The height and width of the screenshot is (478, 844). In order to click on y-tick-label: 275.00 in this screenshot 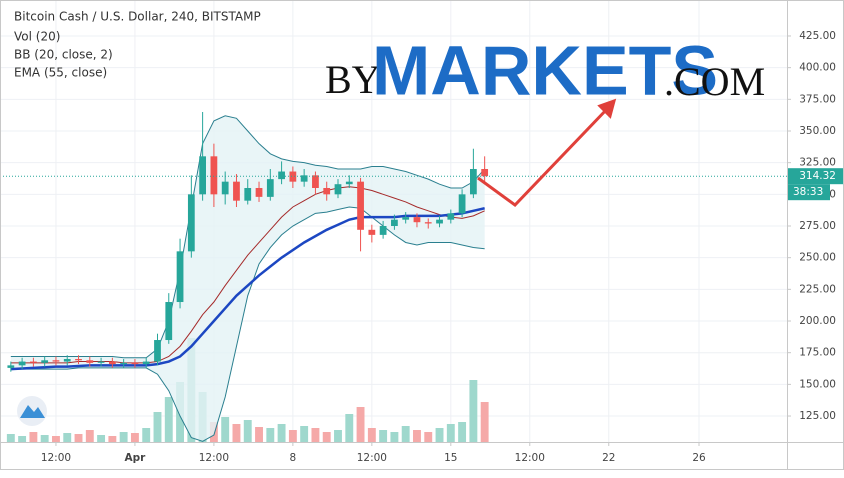, I will do `click(817, 226)`.